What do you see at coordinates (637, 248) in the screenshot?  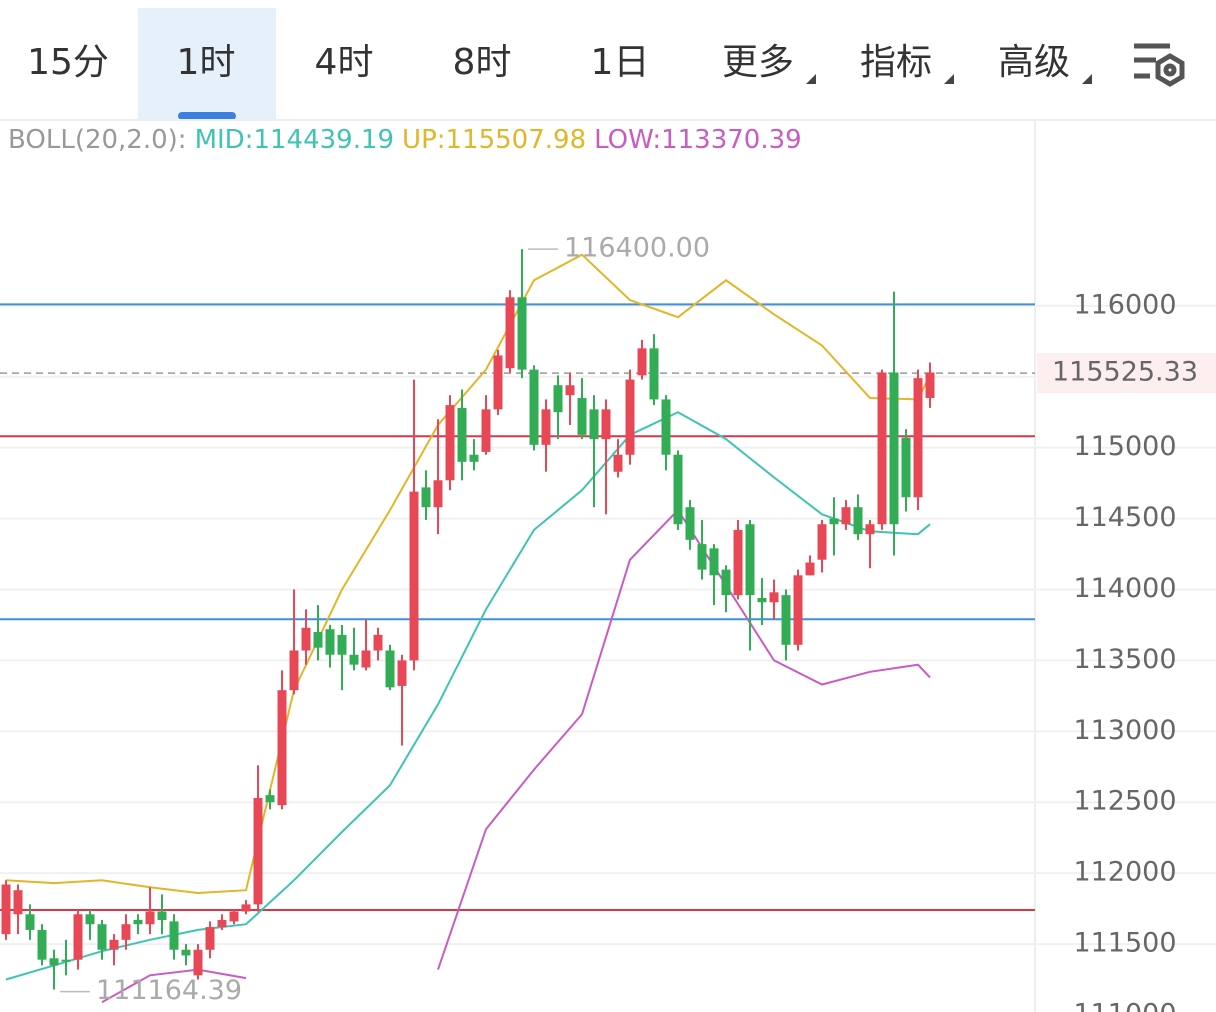 I see `annotation-label: 116400.00` at bounding box center [637, 248].